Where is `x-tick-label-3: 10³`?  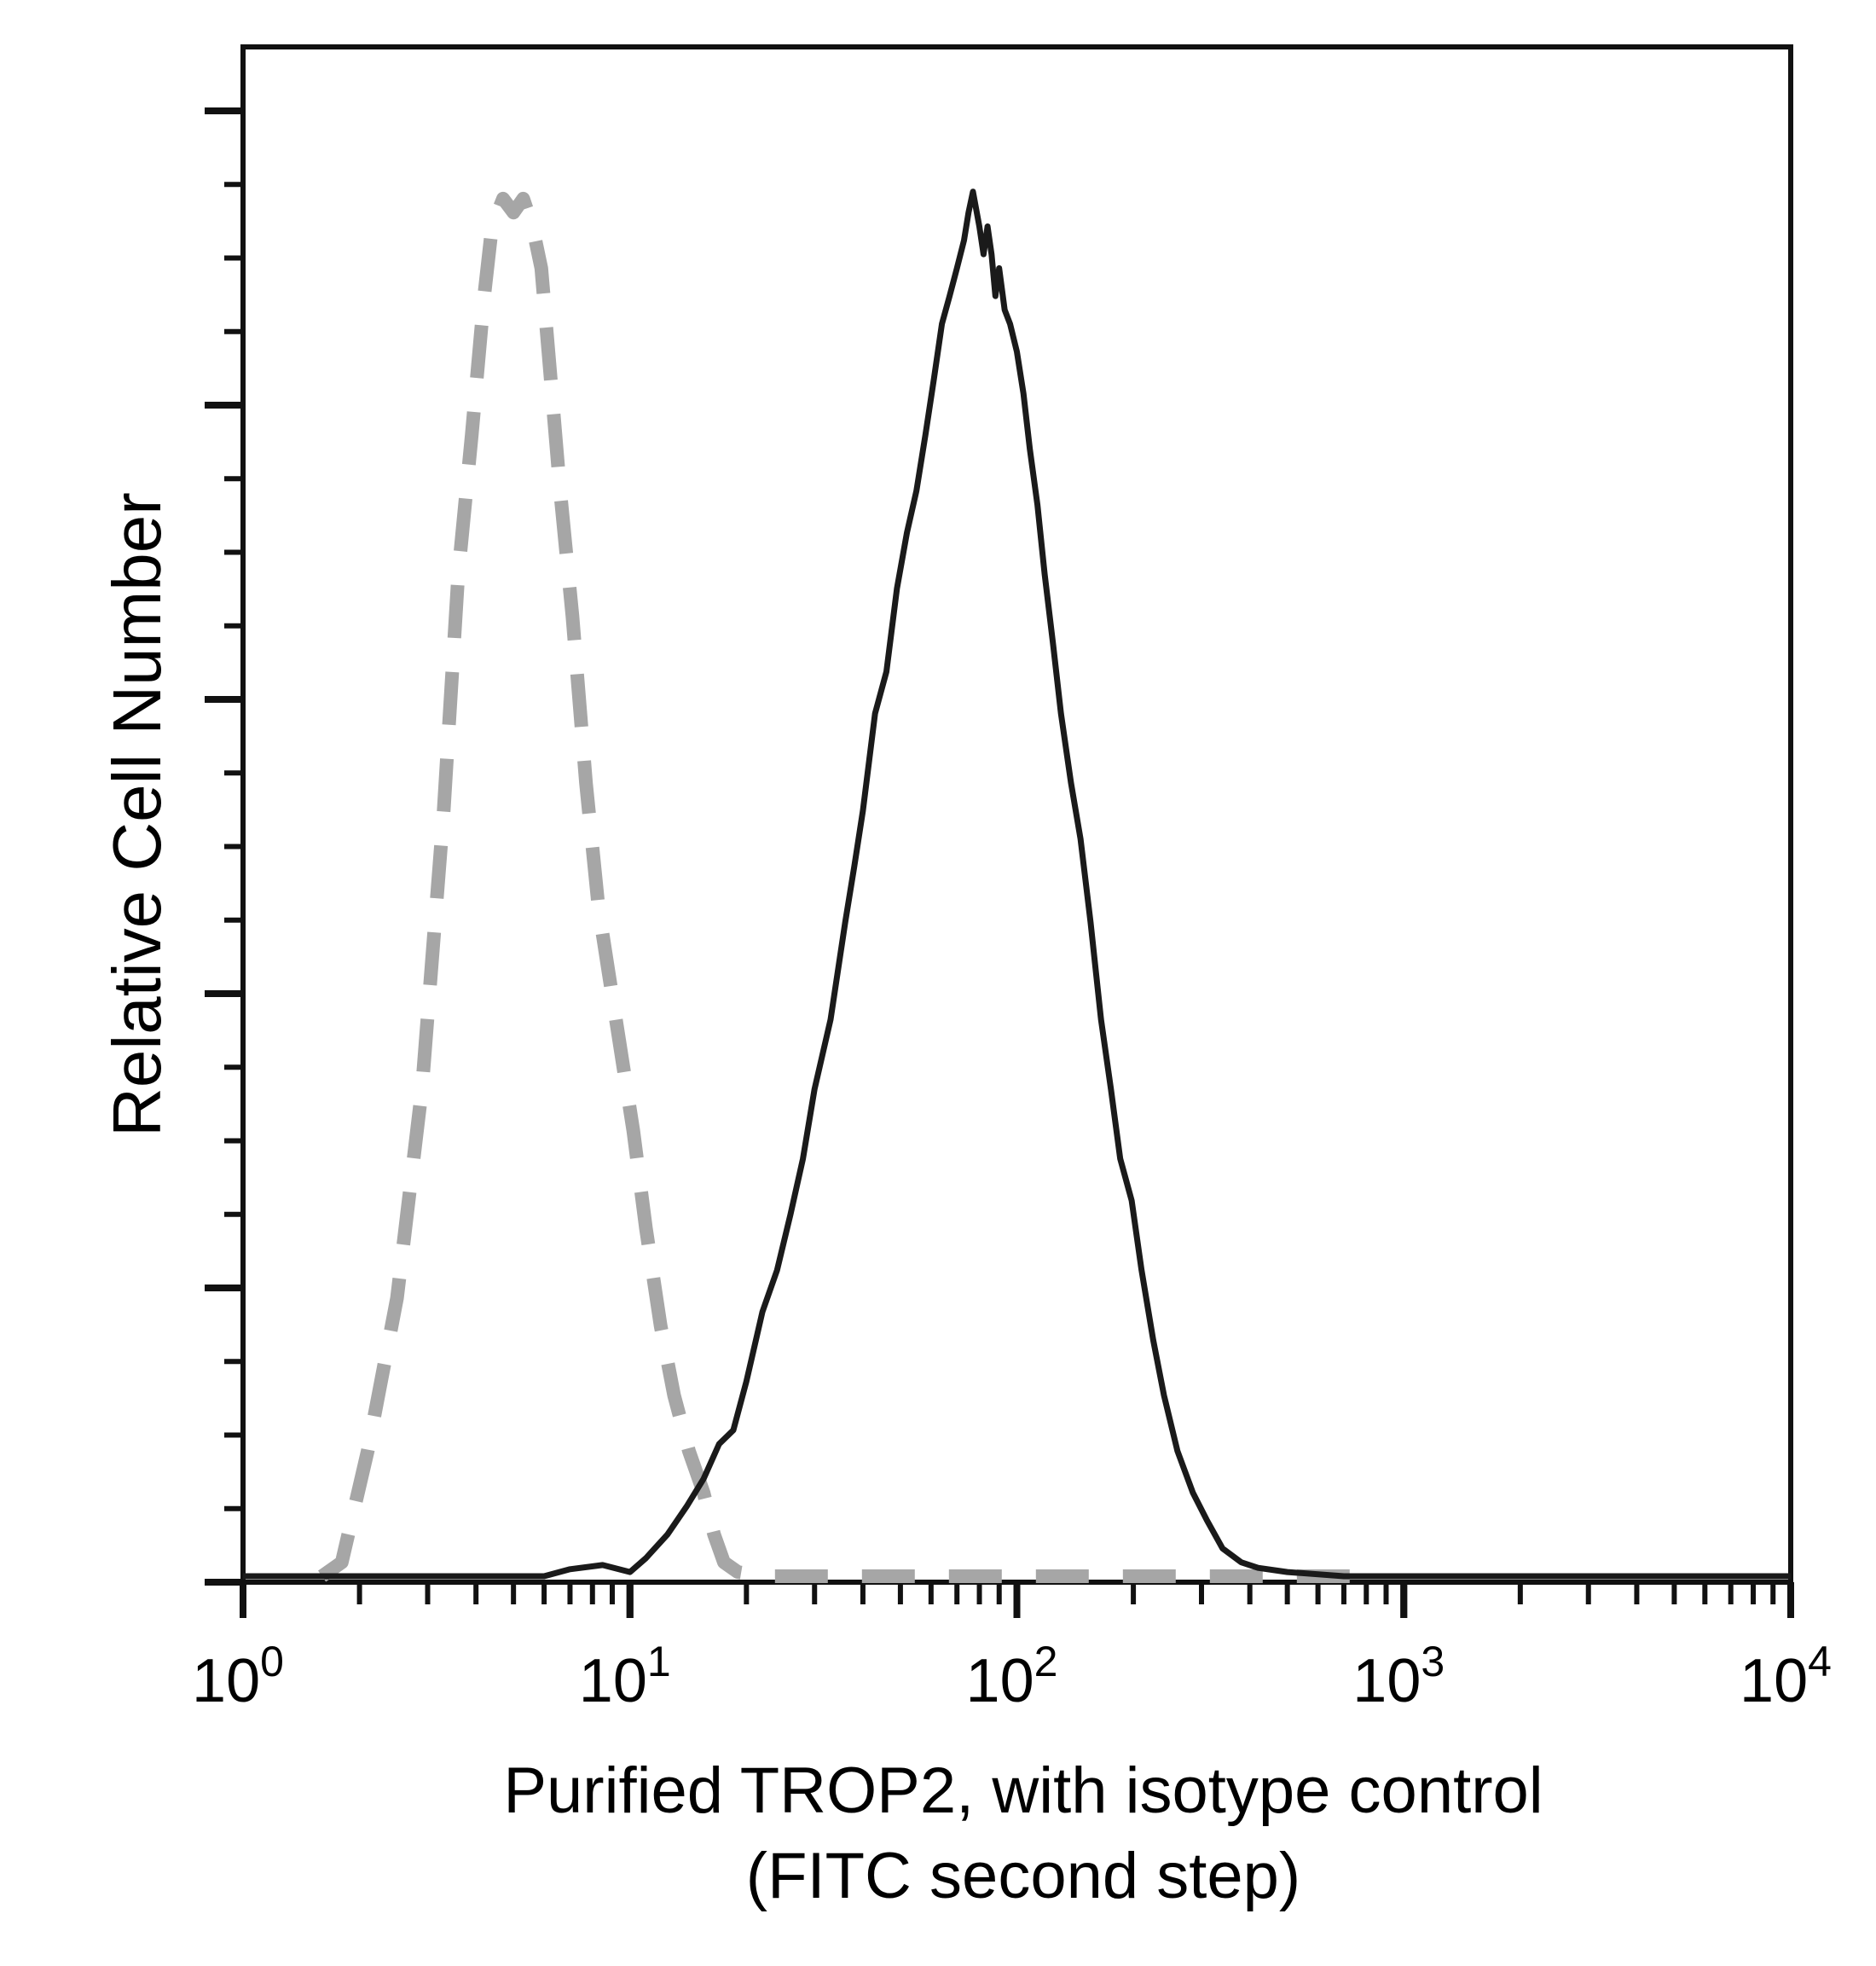
x-tick-label-3: 10³ is located at coordinates (1398, 1677).